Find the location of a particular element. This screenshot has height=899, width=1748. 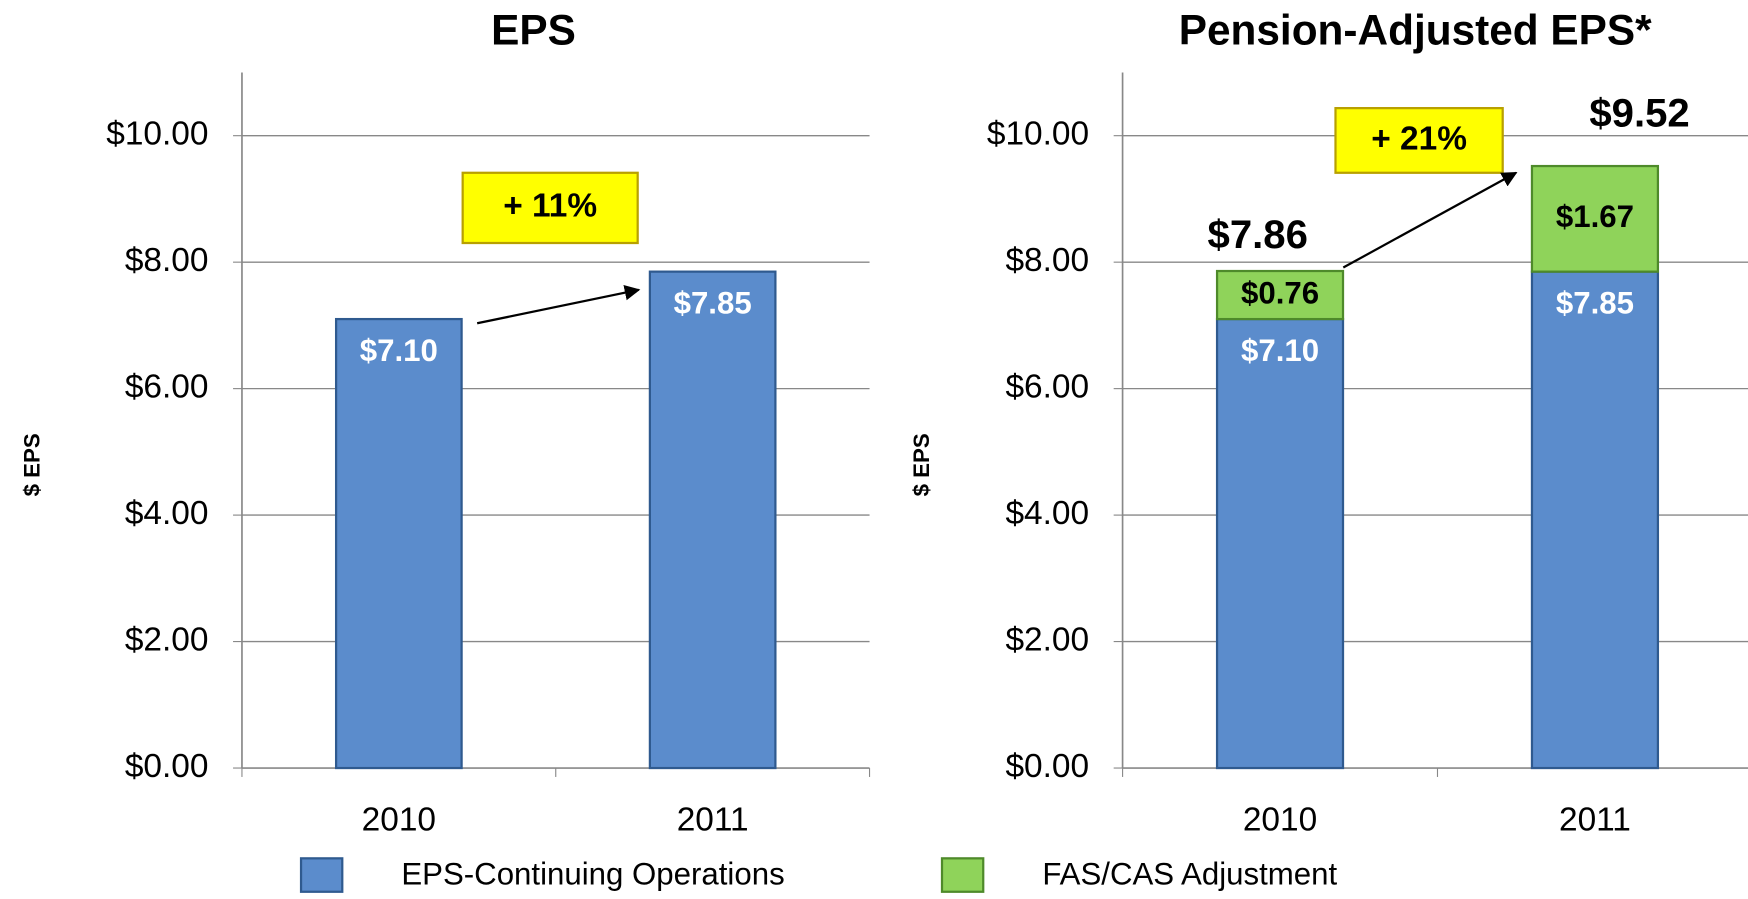

segment-value-label: $7.10 is located at coordinates (1280, 350).